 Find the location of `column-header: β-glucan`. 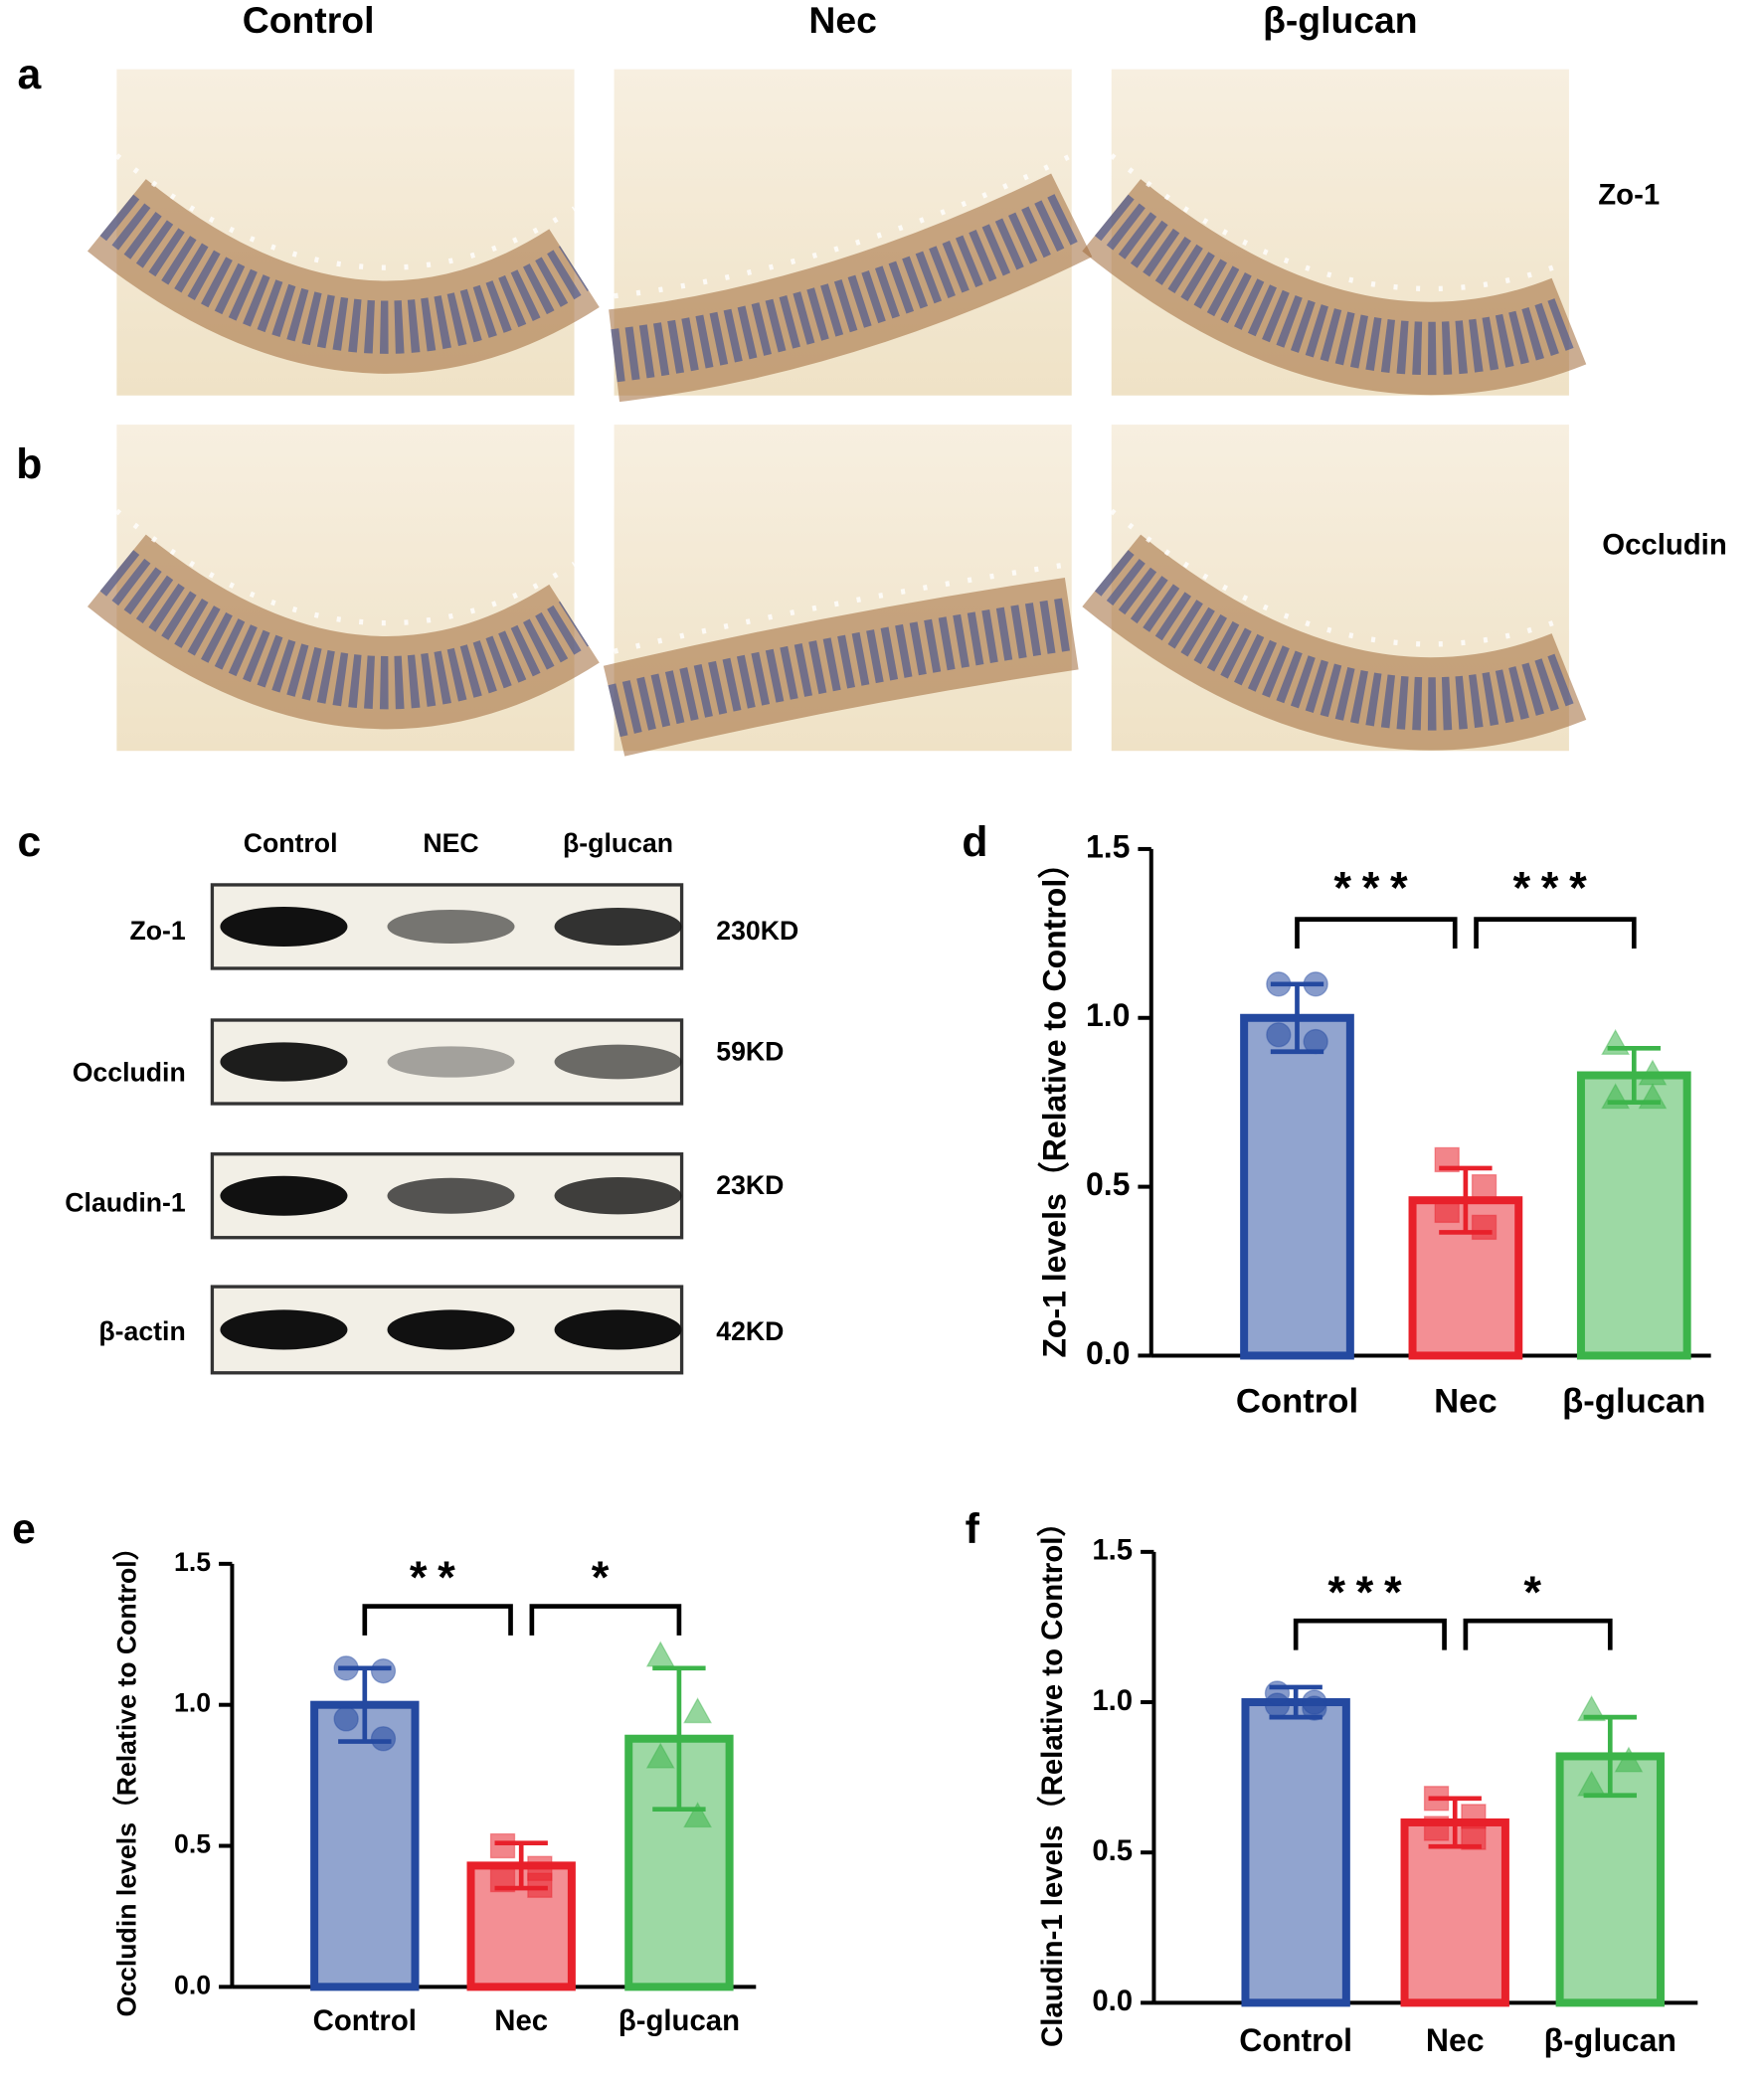

column-header: β-glucan is located at coordinates (1341, 20).